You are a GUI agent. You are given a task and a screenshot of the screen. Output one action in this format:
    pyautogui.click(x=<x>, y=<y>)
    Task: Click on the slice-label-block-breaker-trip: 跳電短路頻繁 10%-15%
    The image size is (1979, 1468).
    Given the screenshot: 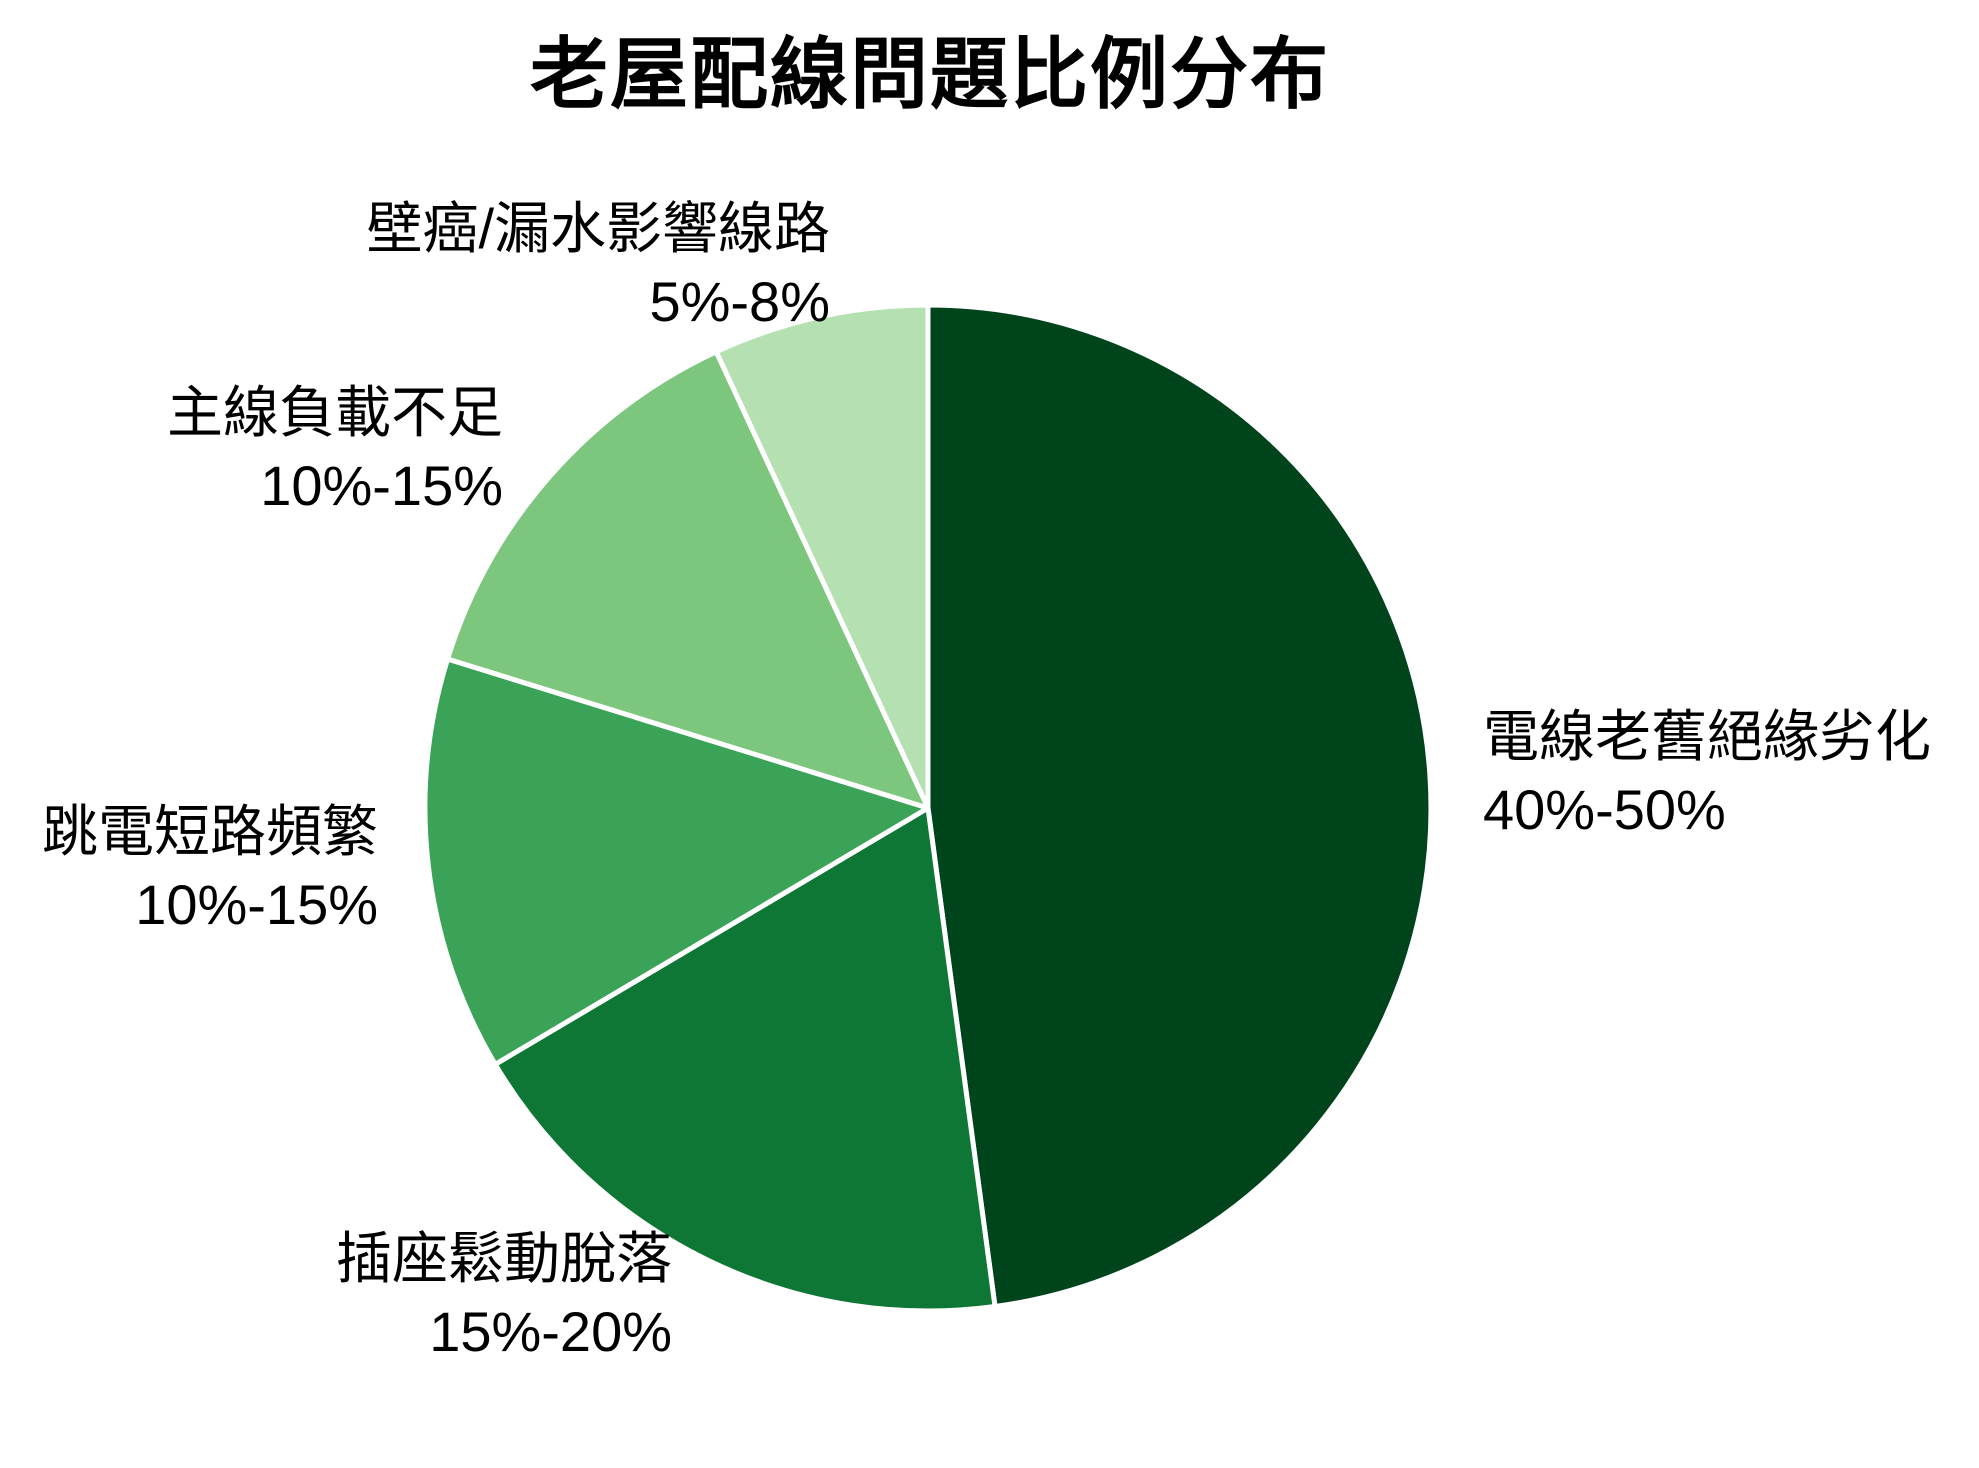 What is the action you would take?
    pyautogui.click(x=210, y=868)
    